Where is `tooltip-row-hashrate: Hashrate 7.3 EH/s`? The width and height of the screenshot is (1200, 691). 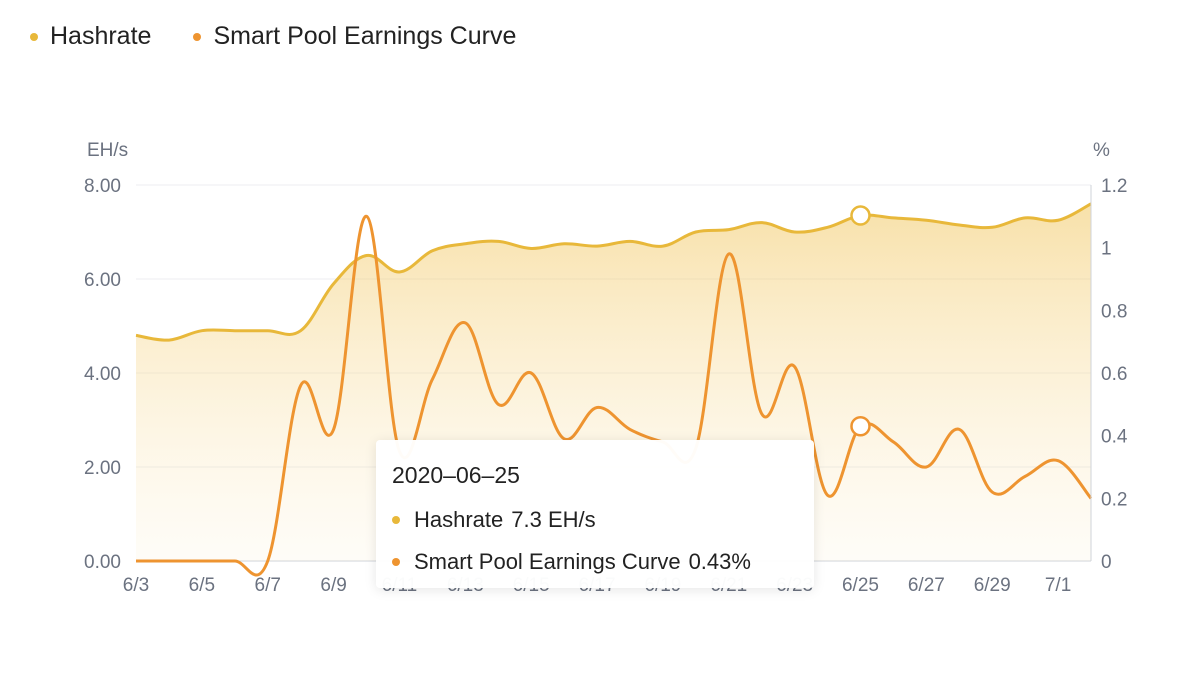 tooltip-row-hashrate: Hashrate 7.3 EH/s is located at coordinates (595, 520).